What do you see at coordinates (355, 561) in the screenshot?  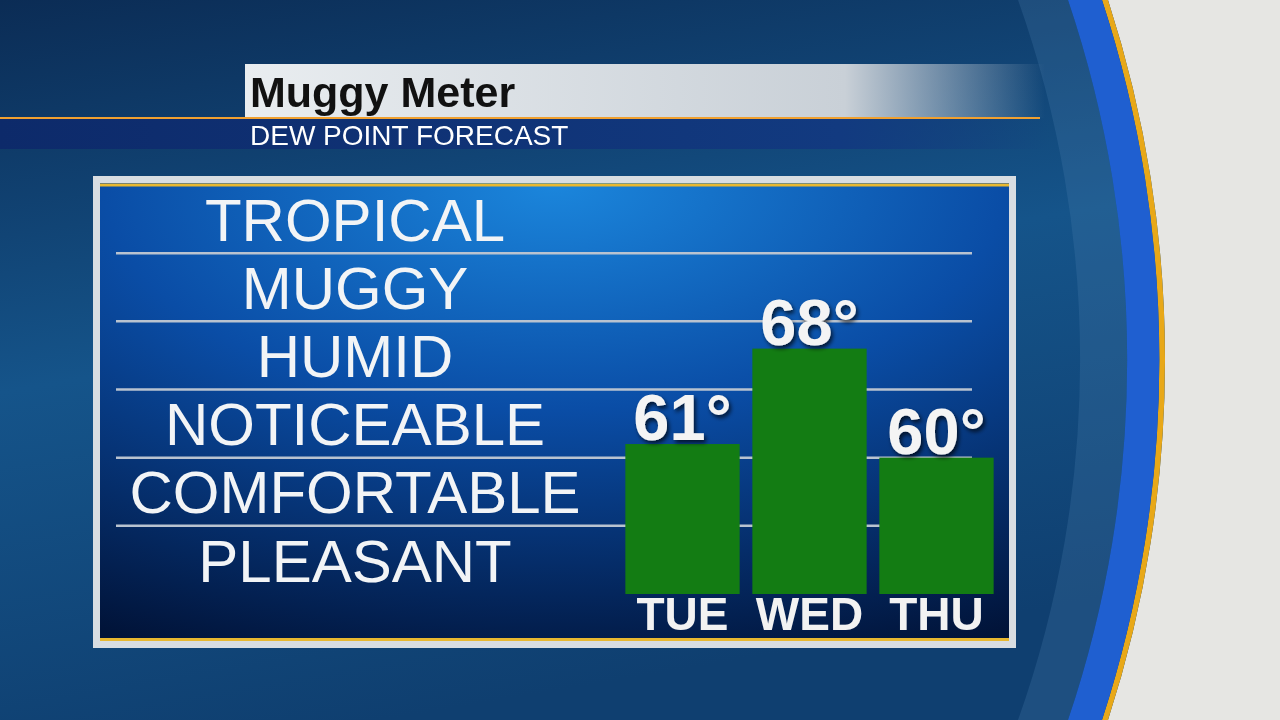 I see `text: PLEASANT` at bounding box center [355, 561].